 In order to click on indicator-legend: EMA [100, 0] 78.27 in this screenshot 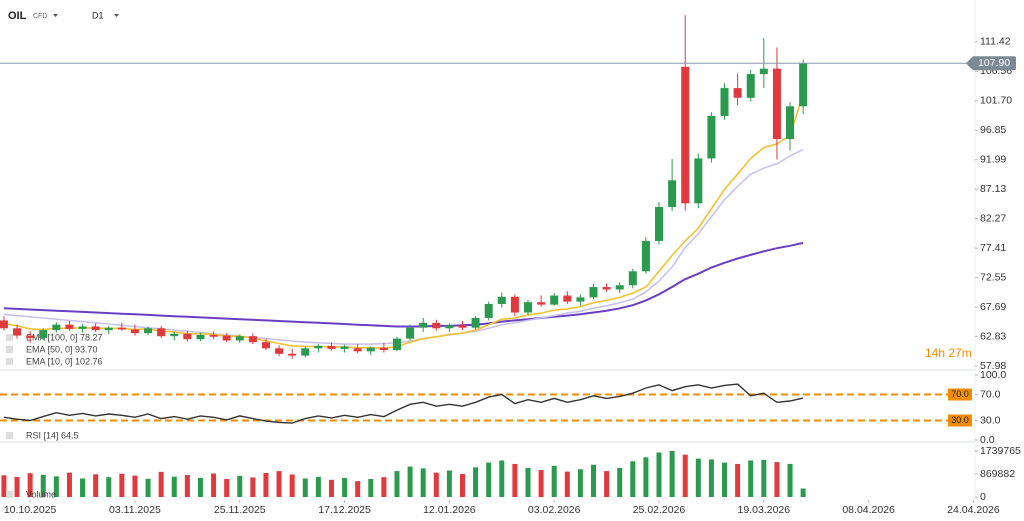, I will do `click(64, 337)`.